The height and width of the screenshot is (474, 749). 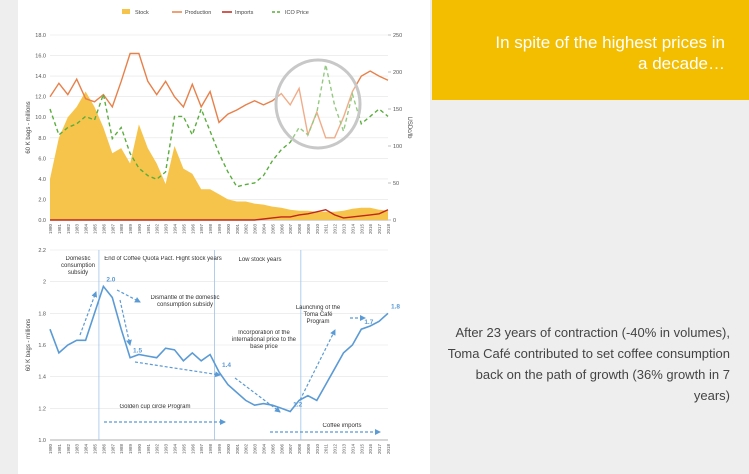 What do you see at coordinates (59, 449) in the screenshot?
I see `x-tick-label: 1981` at bounding box center [59, 449].